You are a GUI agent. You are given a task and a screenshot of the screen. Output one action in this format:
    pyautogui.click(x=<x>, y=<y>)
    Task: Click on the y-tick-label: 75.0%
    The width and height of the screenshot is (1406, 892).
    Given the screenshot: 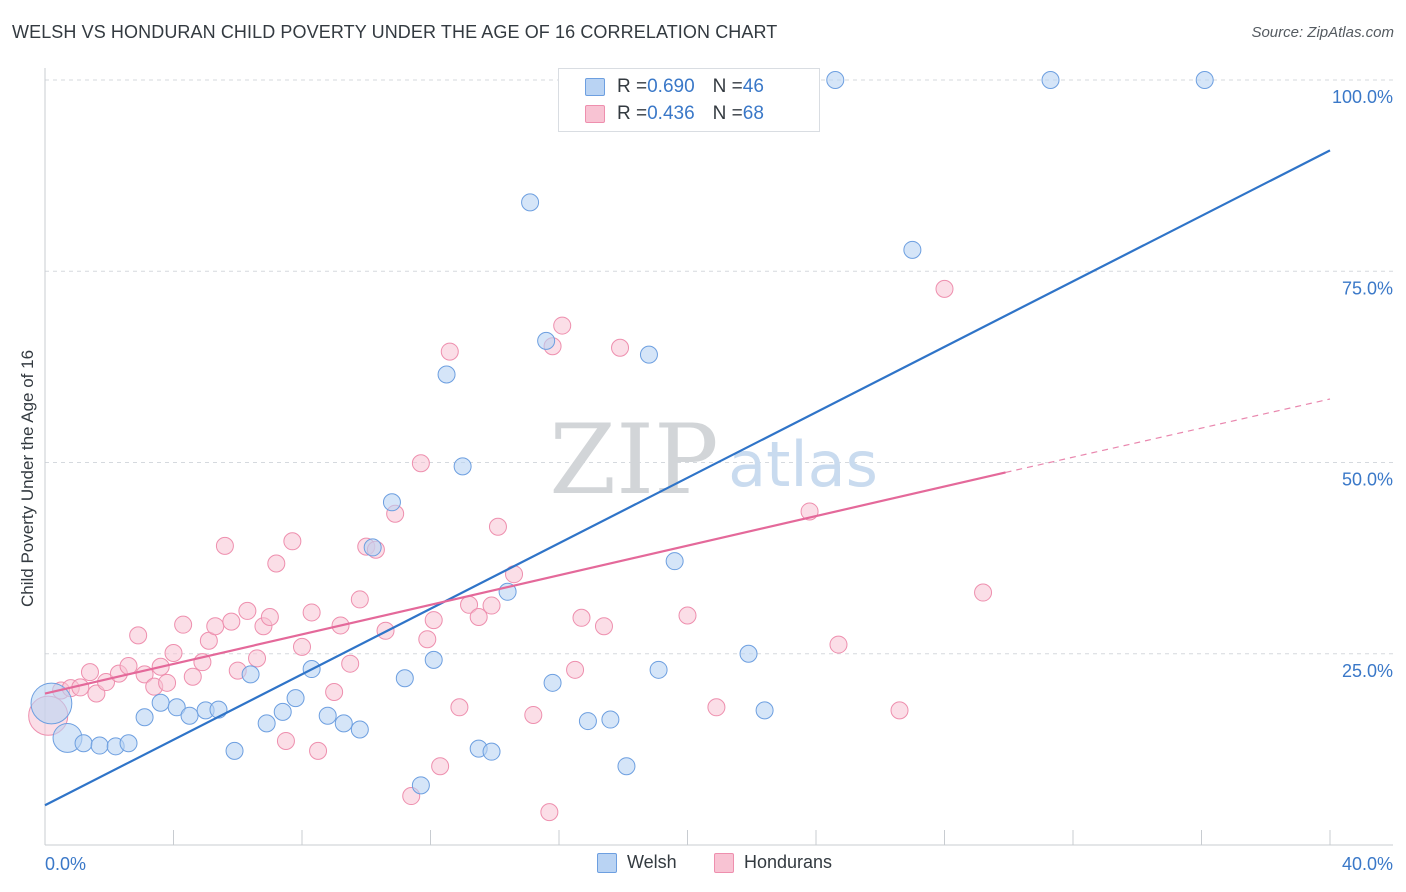 What is the action you would take?
    pyautogui.click(x=1367, y=288)
    